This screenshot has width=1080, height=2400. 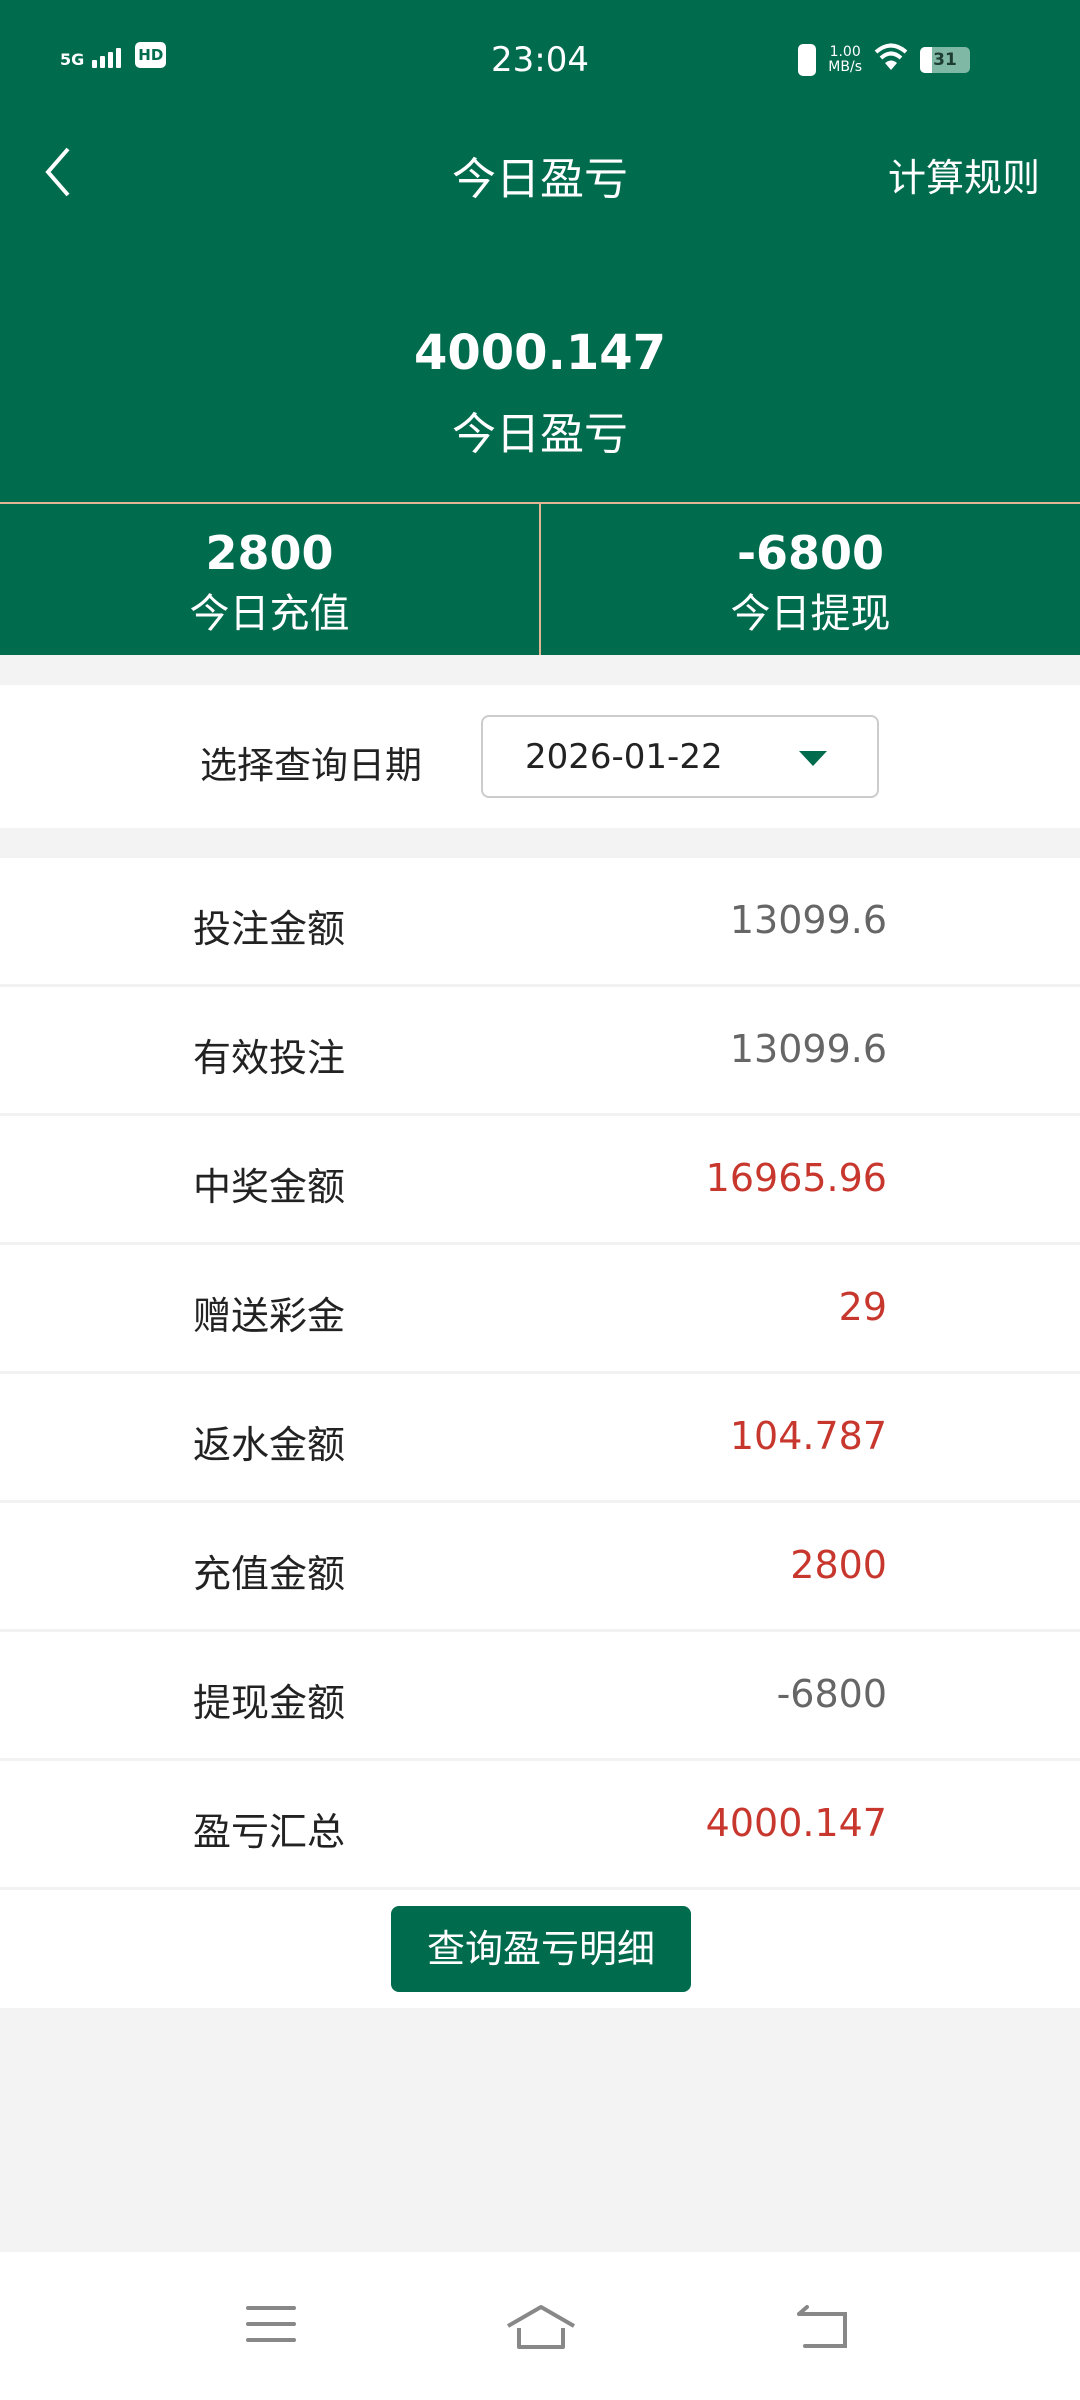 I want to click on table-row: 投注金额 13099.6, so click(x=540, y=922).